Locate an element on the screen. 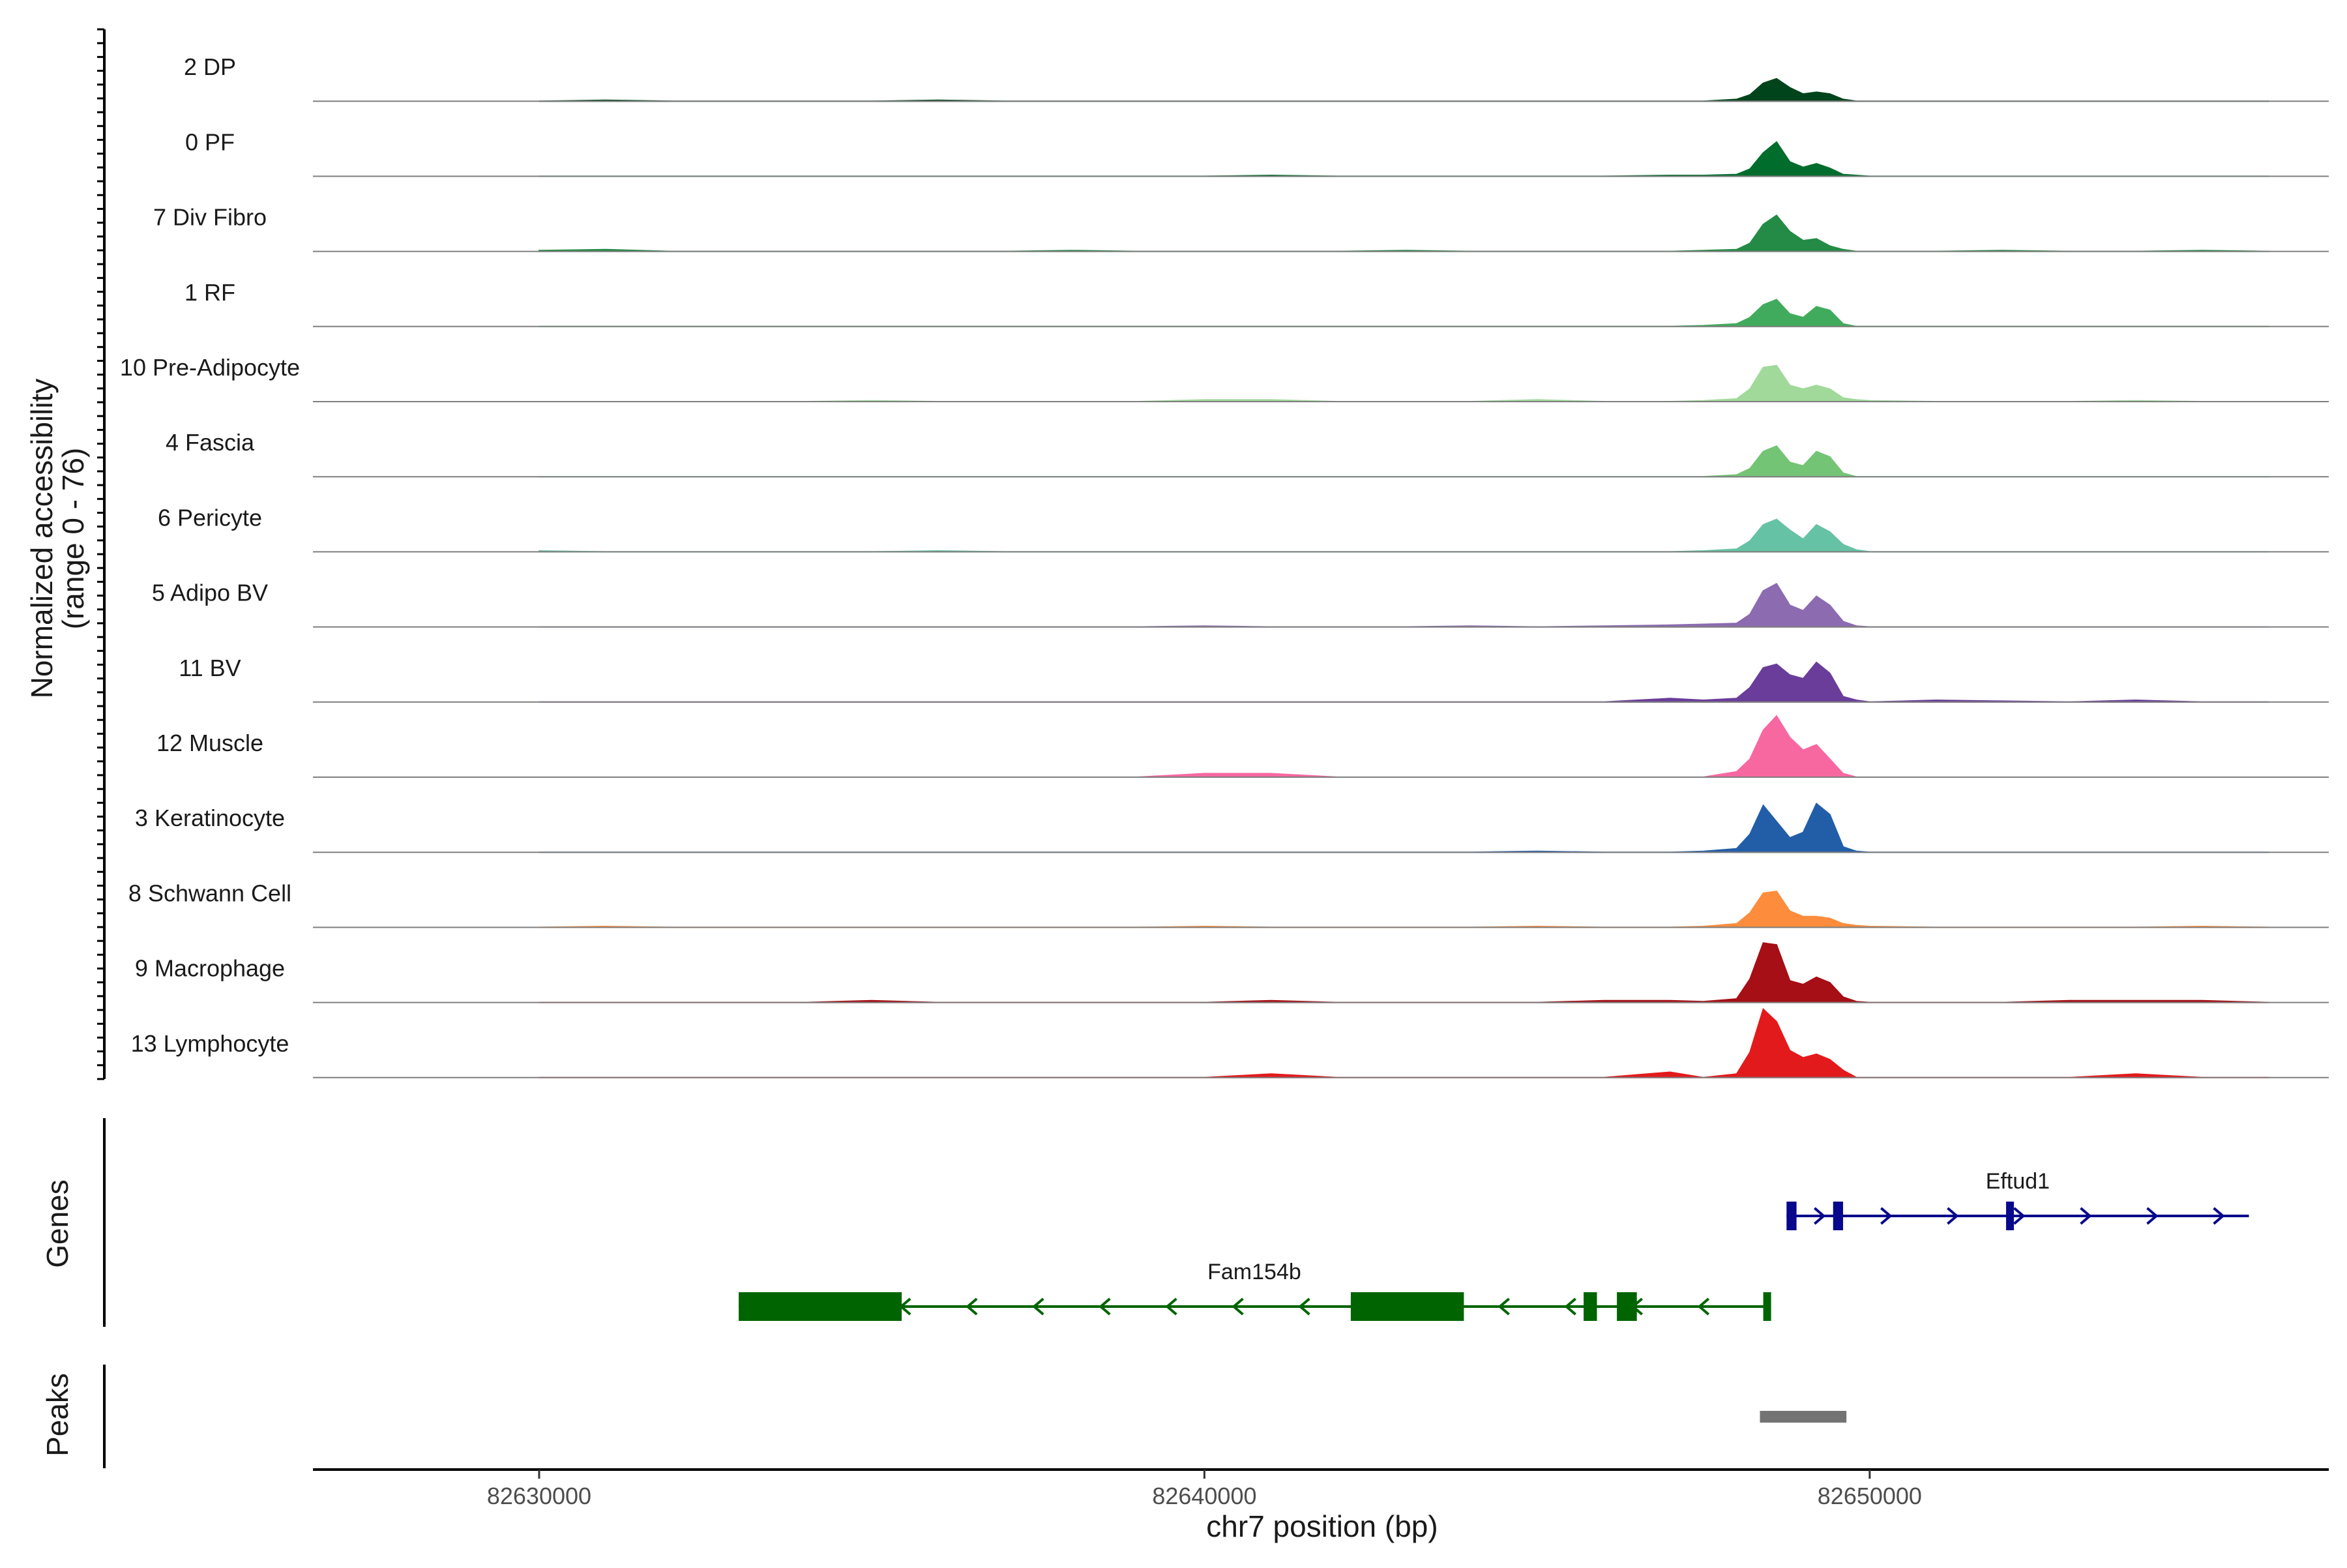 This screenshot has width=2347, height=1568. track-label: 2 DP is located at coordinates (210, 66).